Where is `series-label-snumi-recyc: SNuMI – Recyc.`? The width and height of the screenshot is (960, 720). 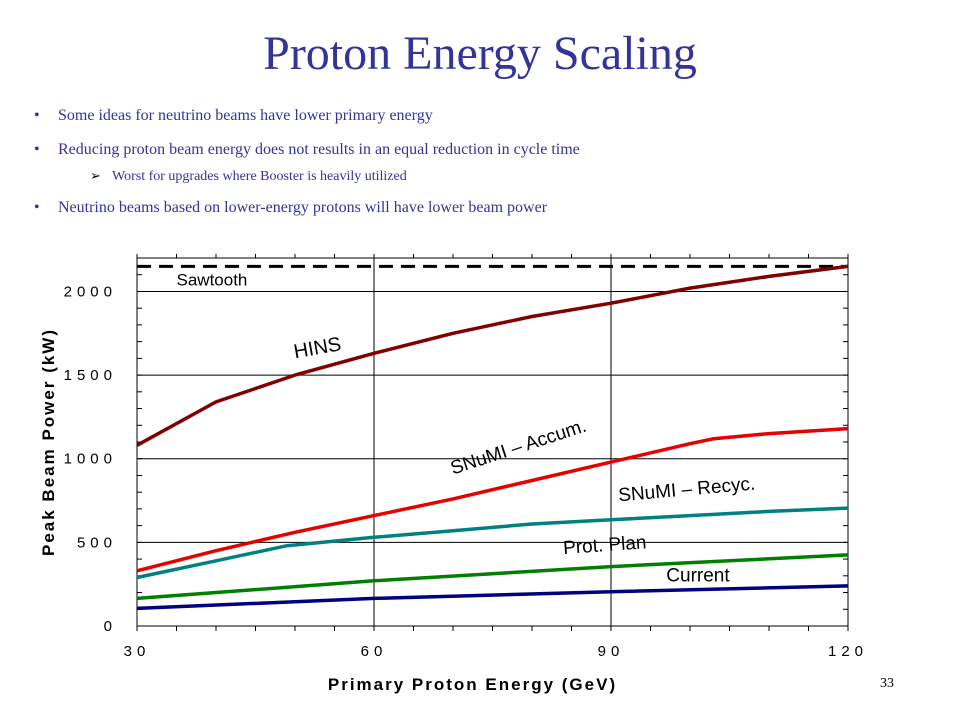 series-label-snumi-recyc: SNuMI – Recyc. is located at coordinates (687, 489).